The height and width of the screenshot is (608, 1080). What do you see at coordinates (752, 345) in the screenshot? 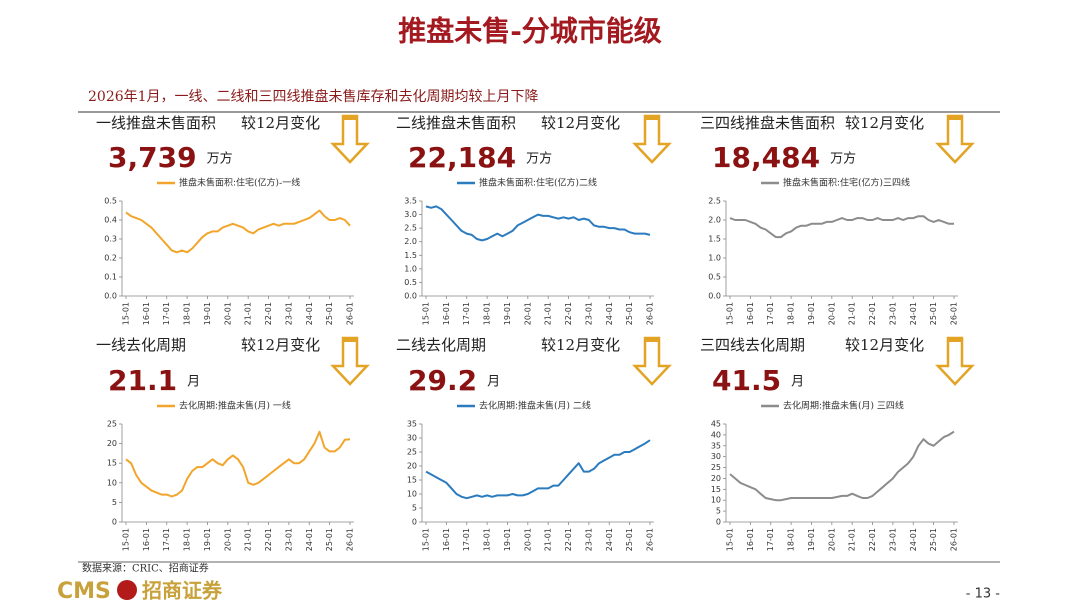
I see `panel-label: 三四线去化周期` at bounding box center [752, 345].